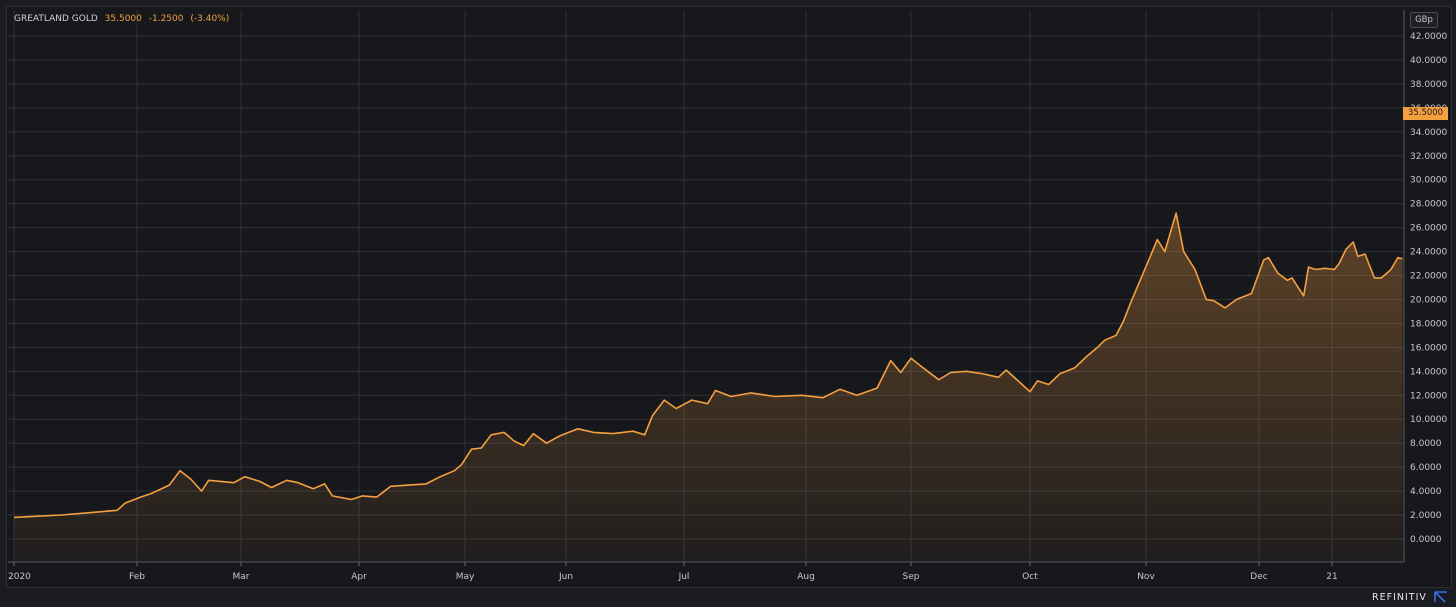 This screenshot has width=1456, height=607. Describe the element at coordinates (1428, 277) in the screenshot. I see `y-tick-label: 22.0000` at that location.